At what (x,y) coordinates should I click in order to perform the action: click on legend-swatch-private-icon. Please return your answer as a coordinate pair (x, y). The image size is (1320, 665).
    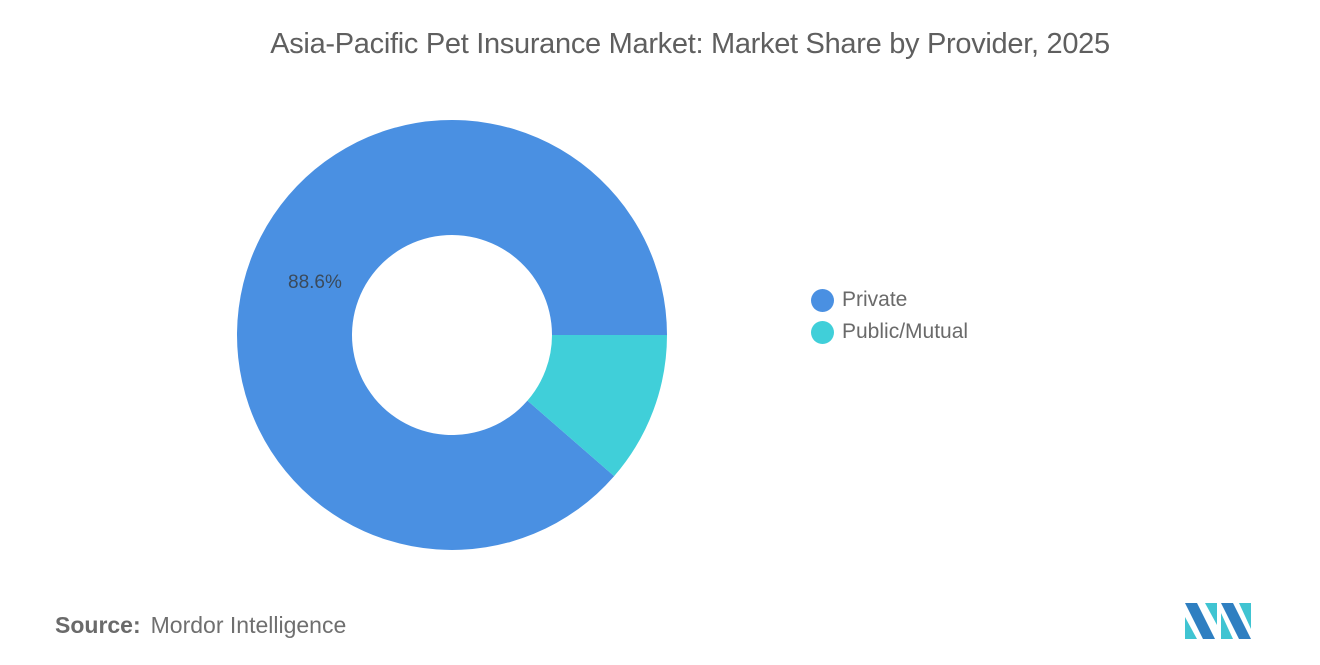
    Looking at the image, I should click on (822, 300).